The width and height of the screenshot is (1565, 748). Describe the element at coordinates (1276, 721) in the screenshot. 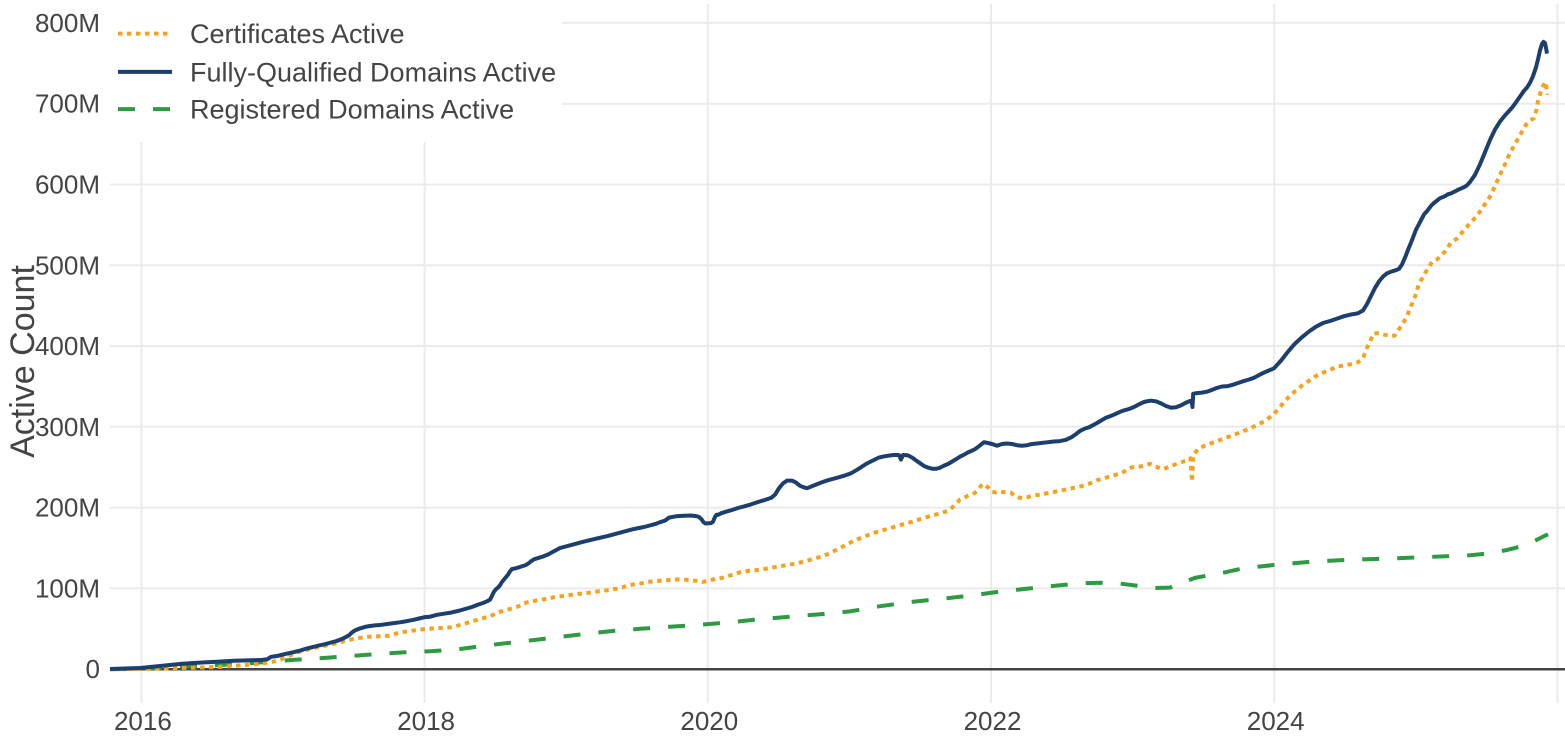

I see `svg-text: 2024` at that location.